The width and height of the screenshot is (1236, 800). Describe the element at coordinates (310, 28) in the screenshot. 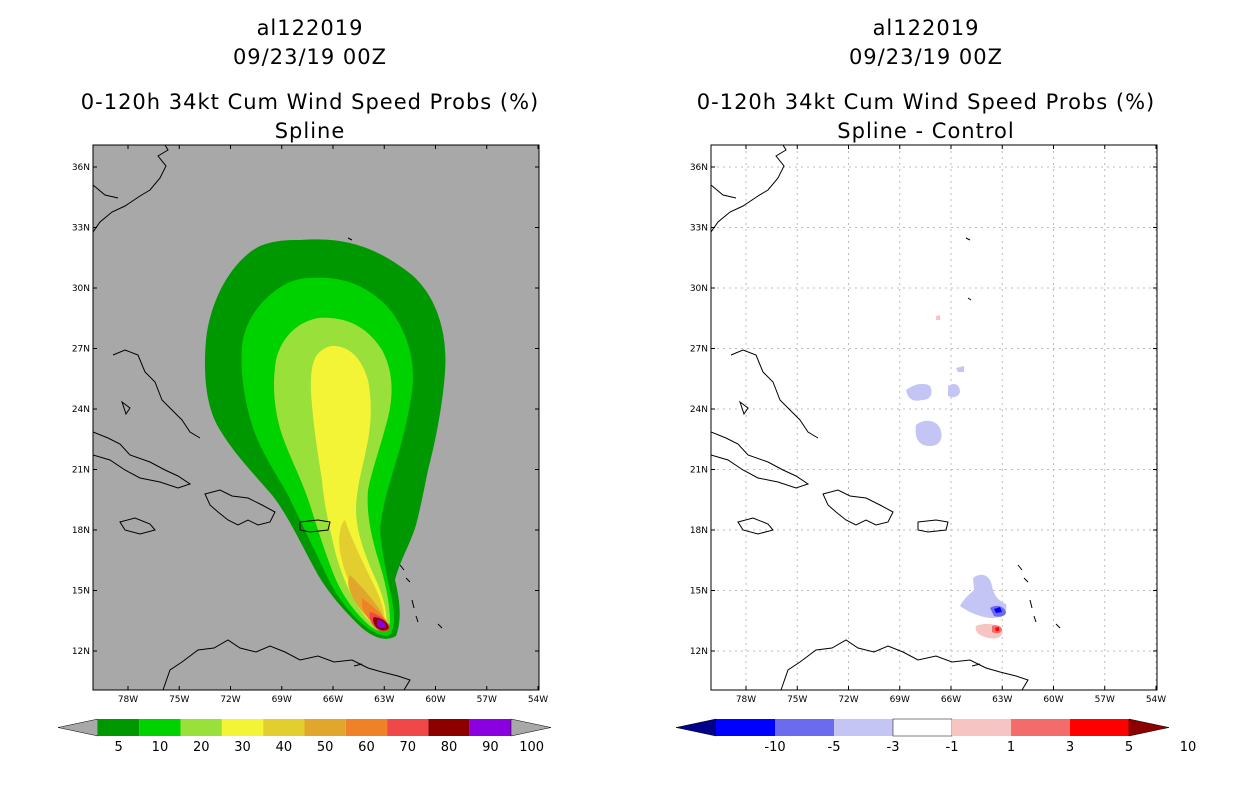

I see `left-storm-id: al122019` at that location.